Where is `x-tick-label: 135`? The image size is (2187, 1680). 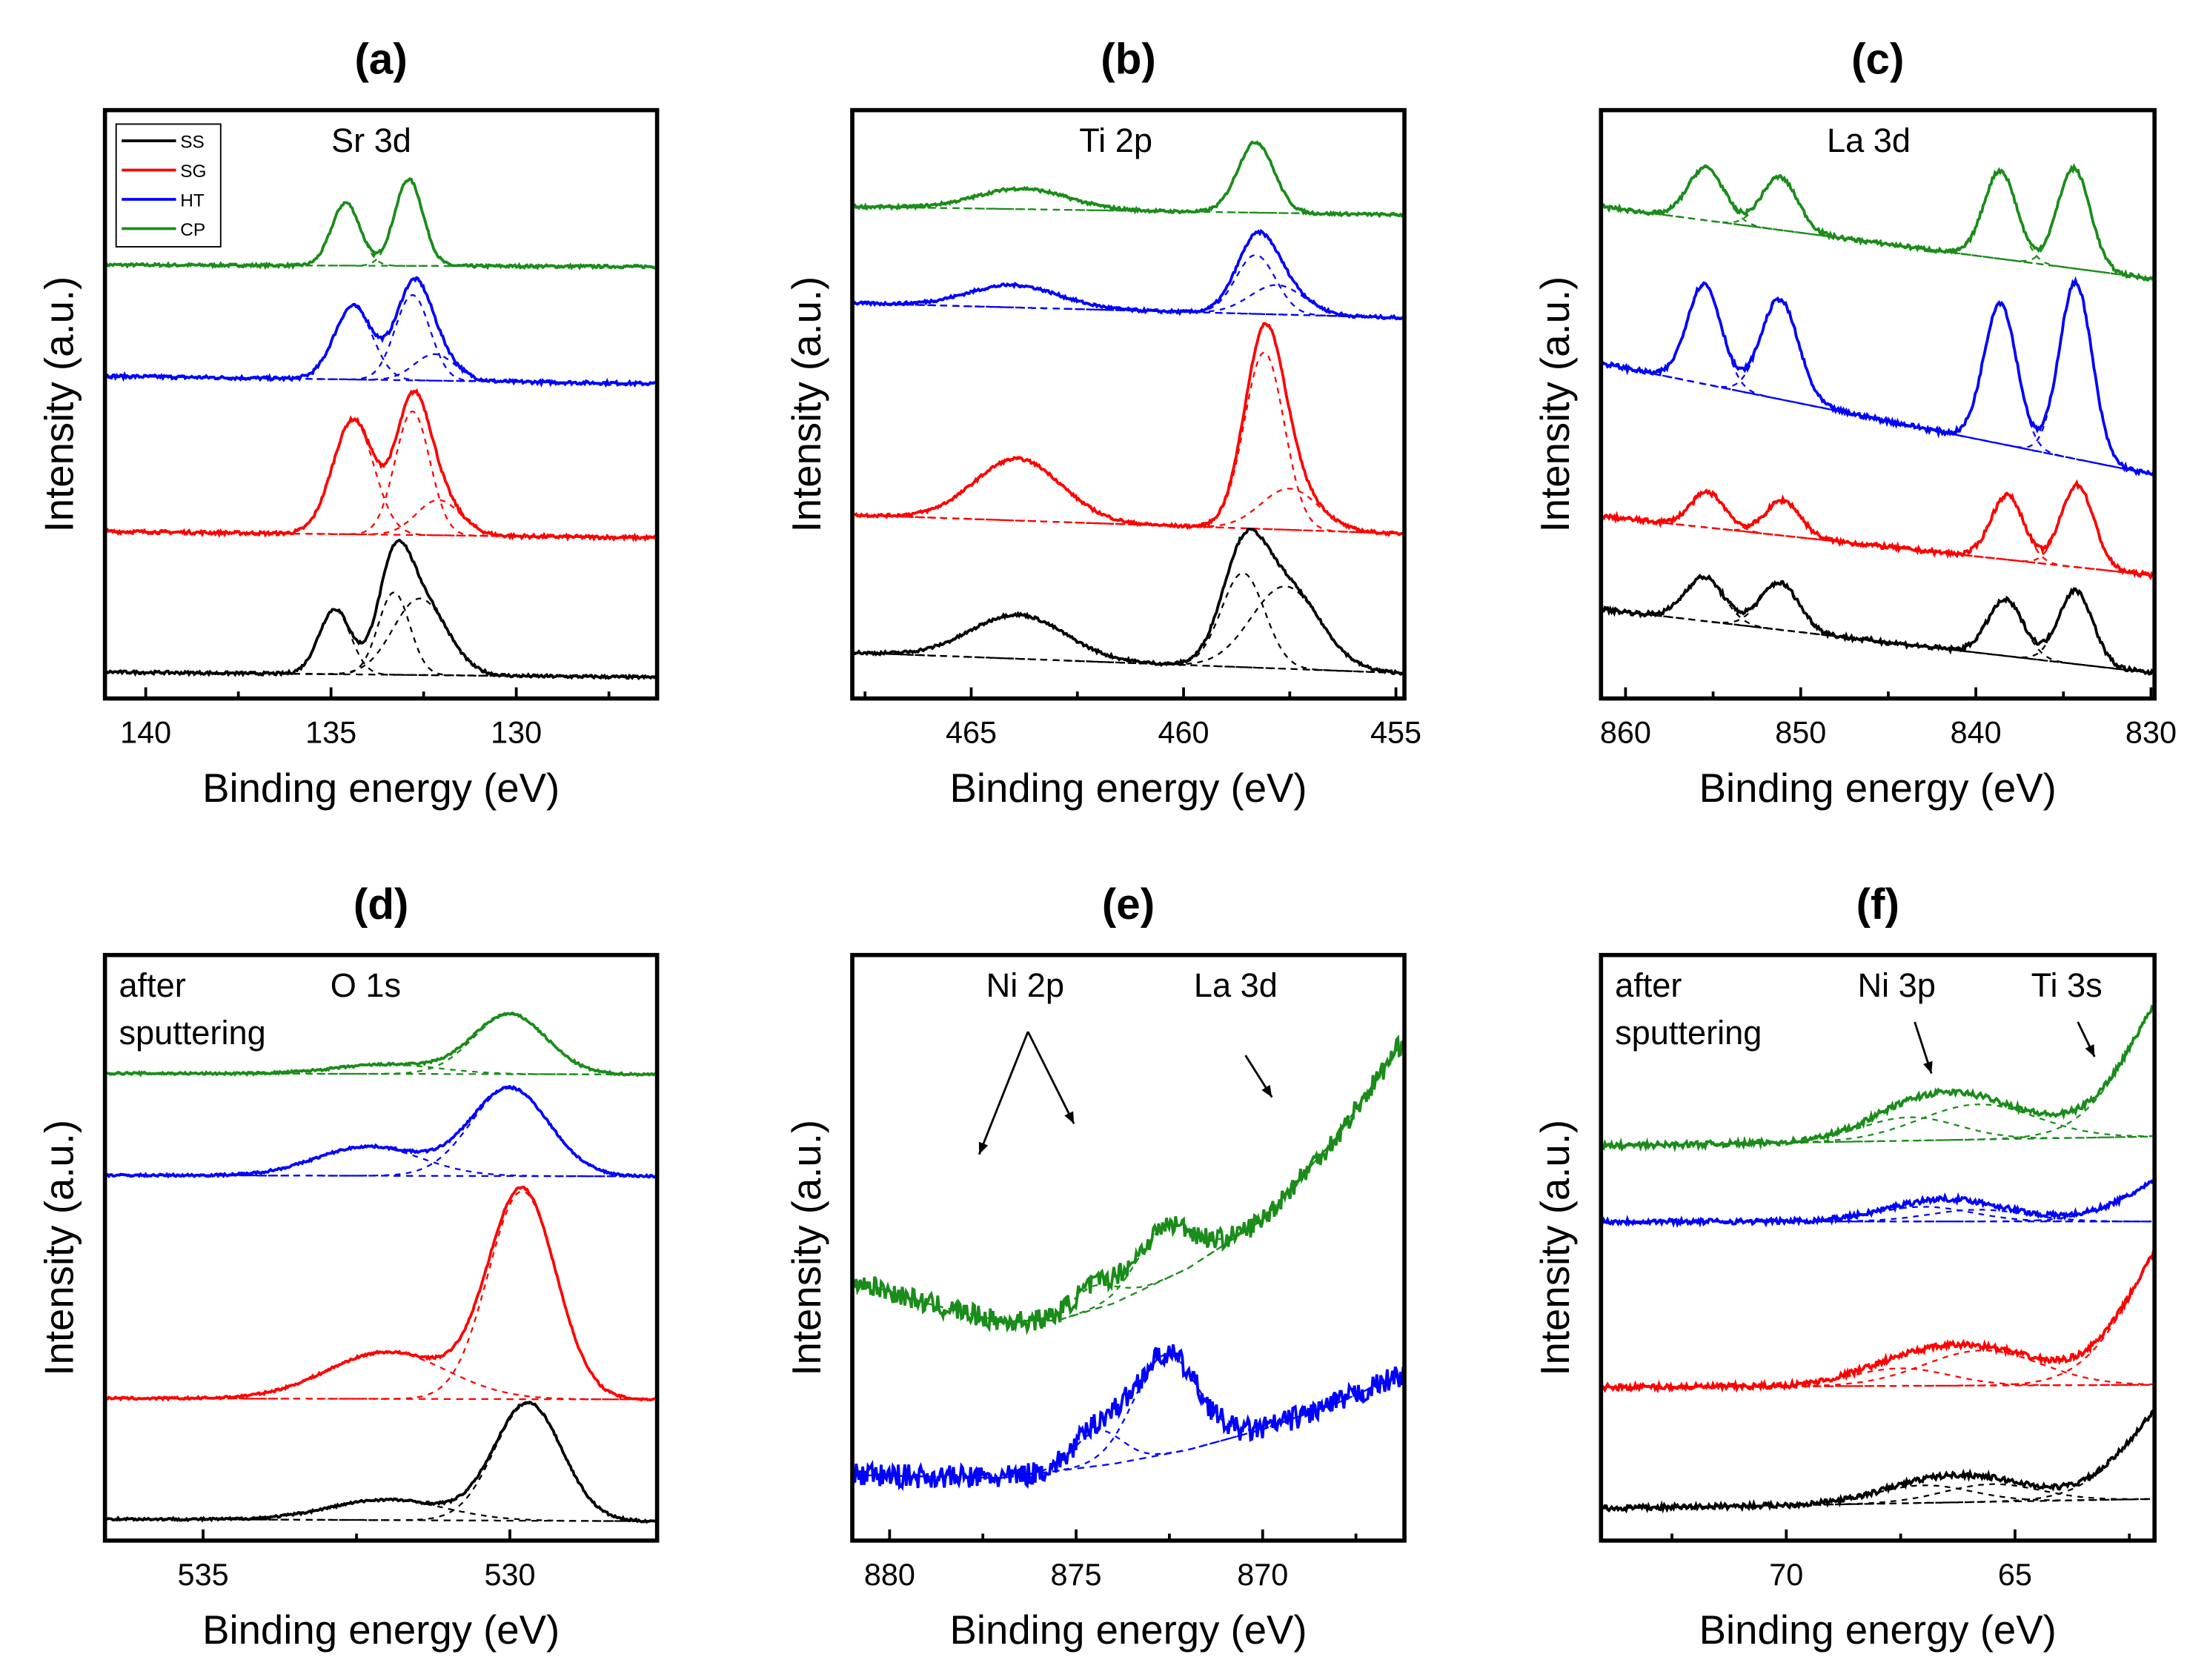
x-tick-label: 135 is located at coordinates (330, 733).